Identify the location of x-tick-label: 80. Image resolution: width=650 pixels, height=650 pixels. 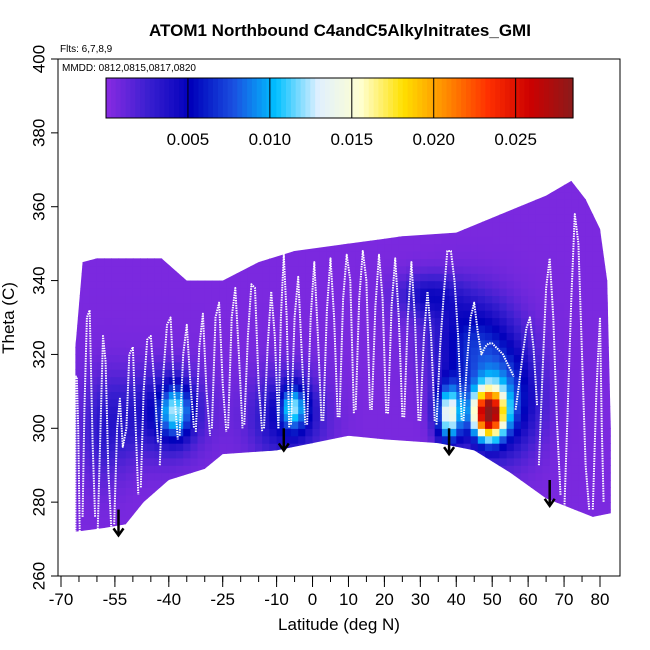
(600, 599).